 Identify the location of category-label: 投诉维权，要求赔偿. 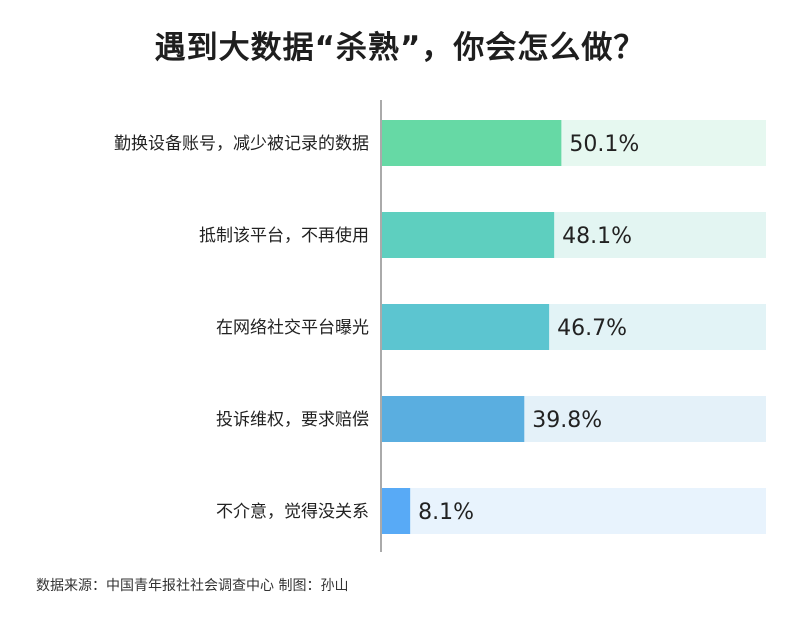
(292, 420).